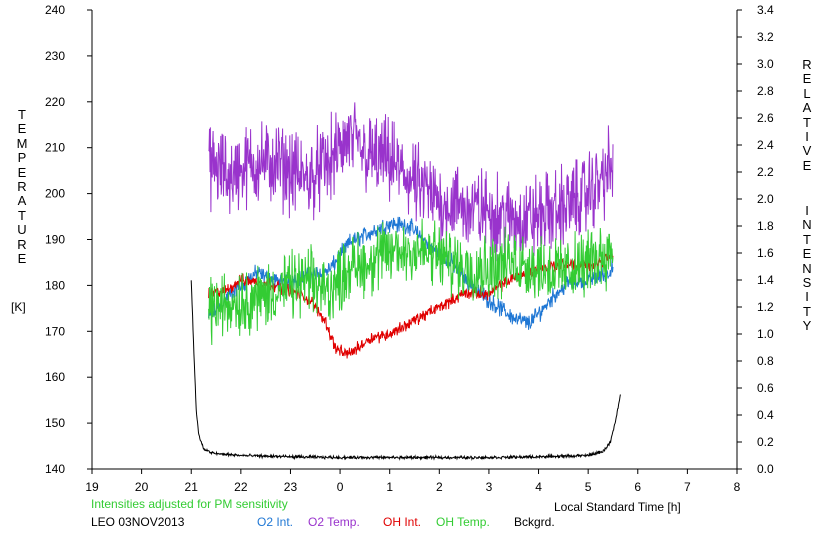 The image size is (828, 535). I want to click on x-axis-label: Local Standard Time [h], so click(617, 507).